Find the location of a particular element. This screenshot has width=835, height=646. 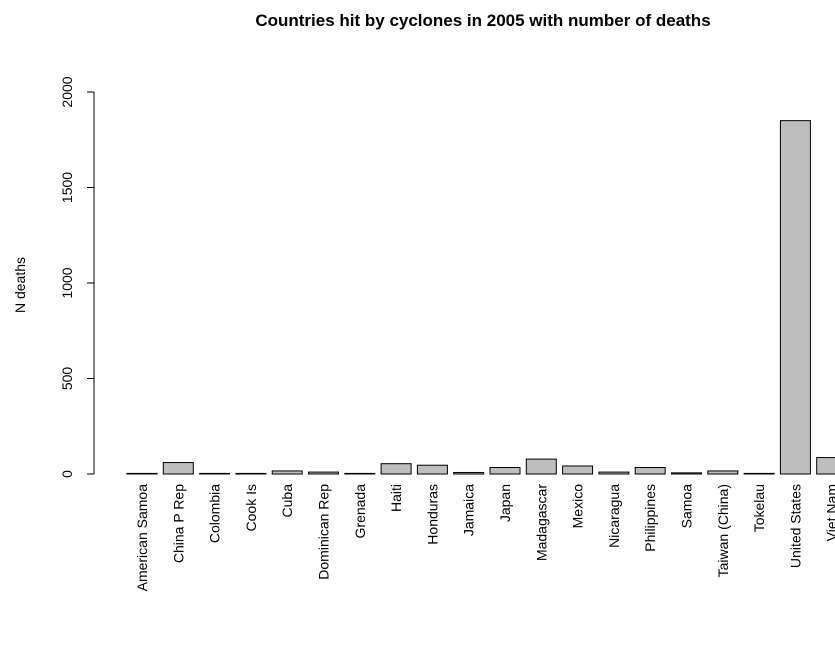

y-tick-label: 1500 is located at coordinates (67, 187).